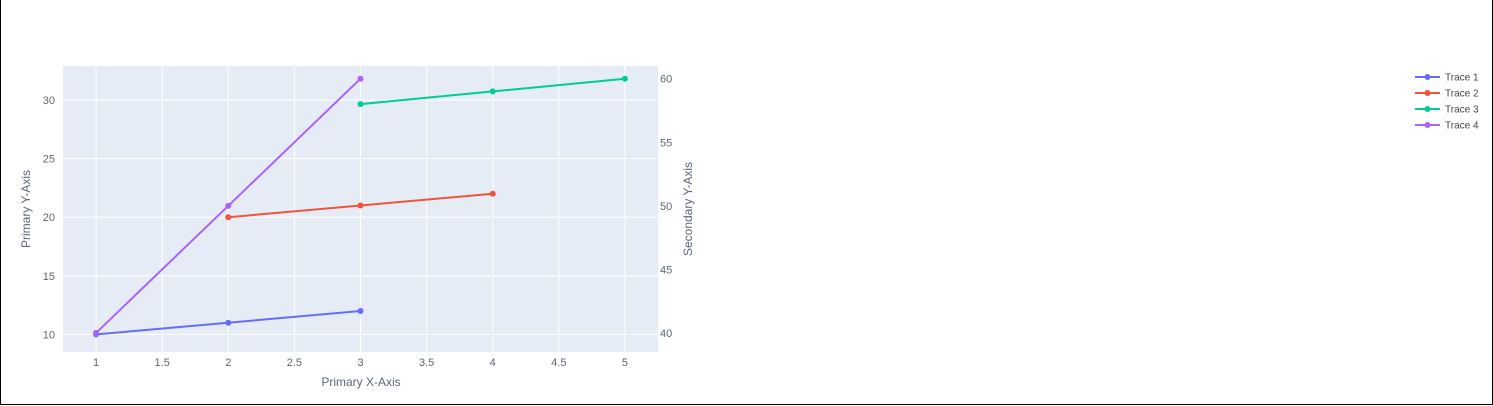  What do you see at coordinates (426, 363) in the screenshot?
I see `x-tick-label: 3.5` at bounding box center [426, 363].